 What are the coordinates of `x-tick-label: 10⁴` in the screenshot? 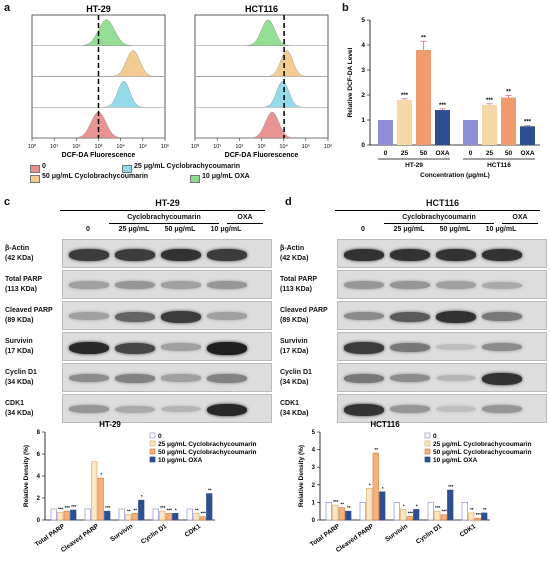 It's located at (283, 146).